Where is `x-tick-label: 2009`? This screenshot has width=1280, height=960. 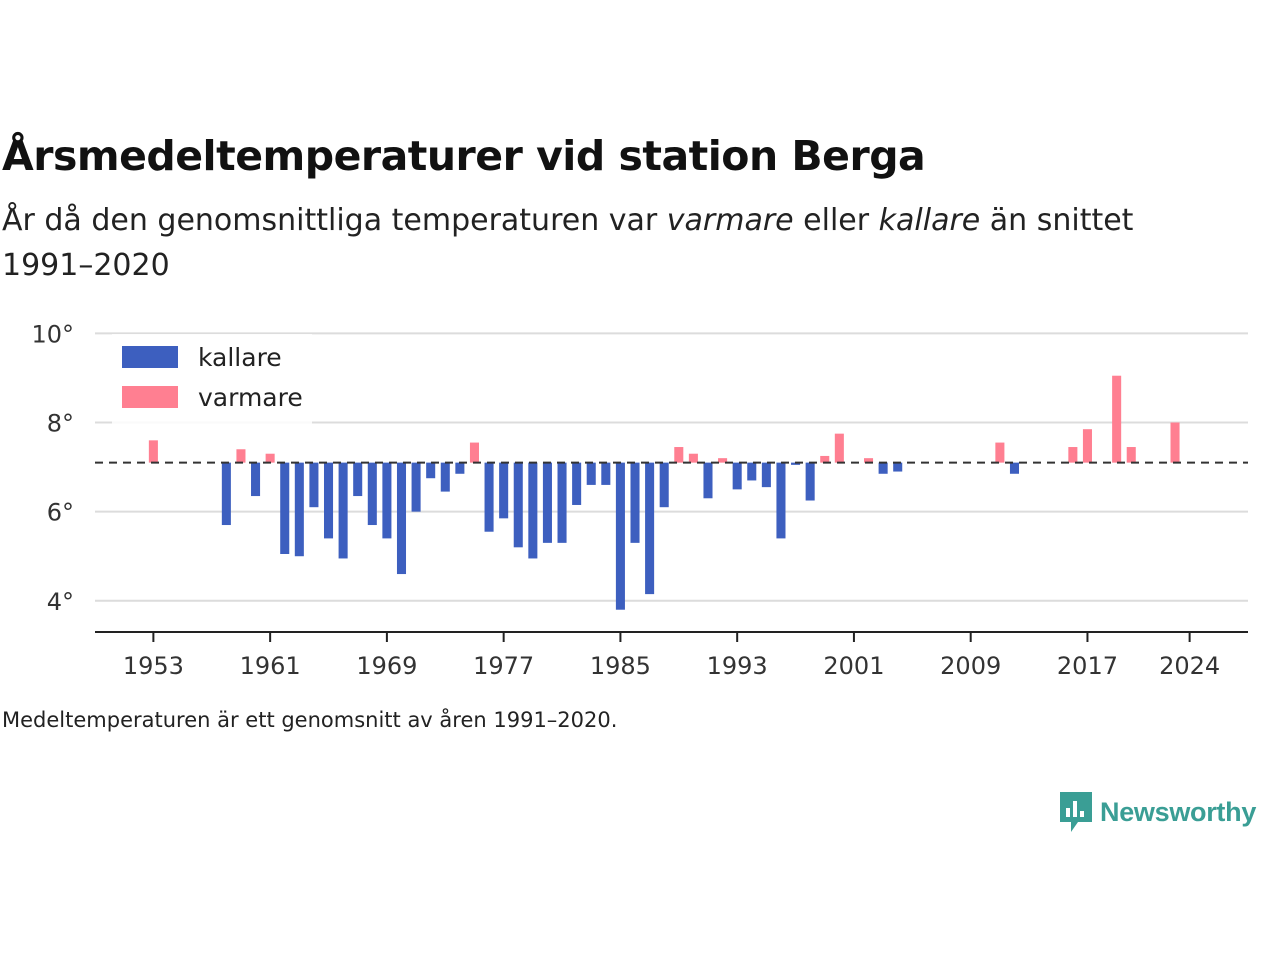
x-tick-label: 2009 is located at coordinates (970, 666).